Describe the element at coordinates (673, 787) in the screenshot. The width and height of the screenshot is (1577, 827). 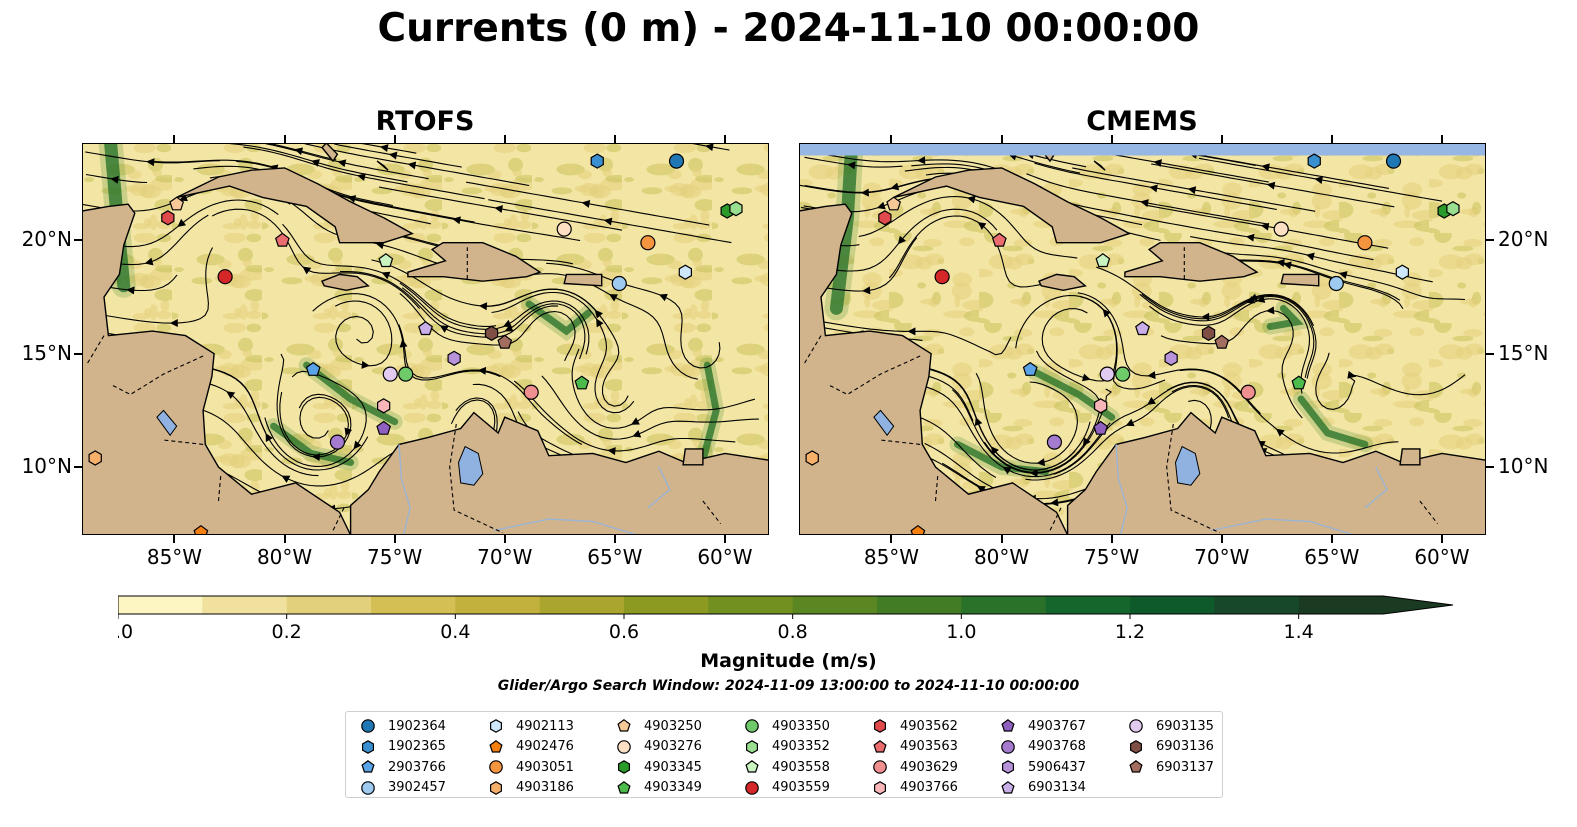
I see `legend-label: 4903349` at that location.